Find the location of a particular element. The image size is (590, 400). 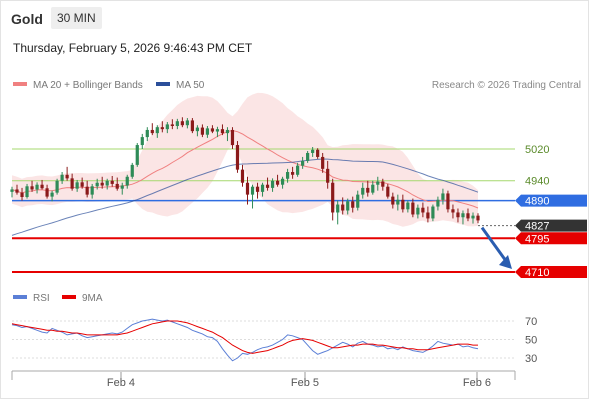

legend-rsi: RSI is located at coordinates (31, 298).